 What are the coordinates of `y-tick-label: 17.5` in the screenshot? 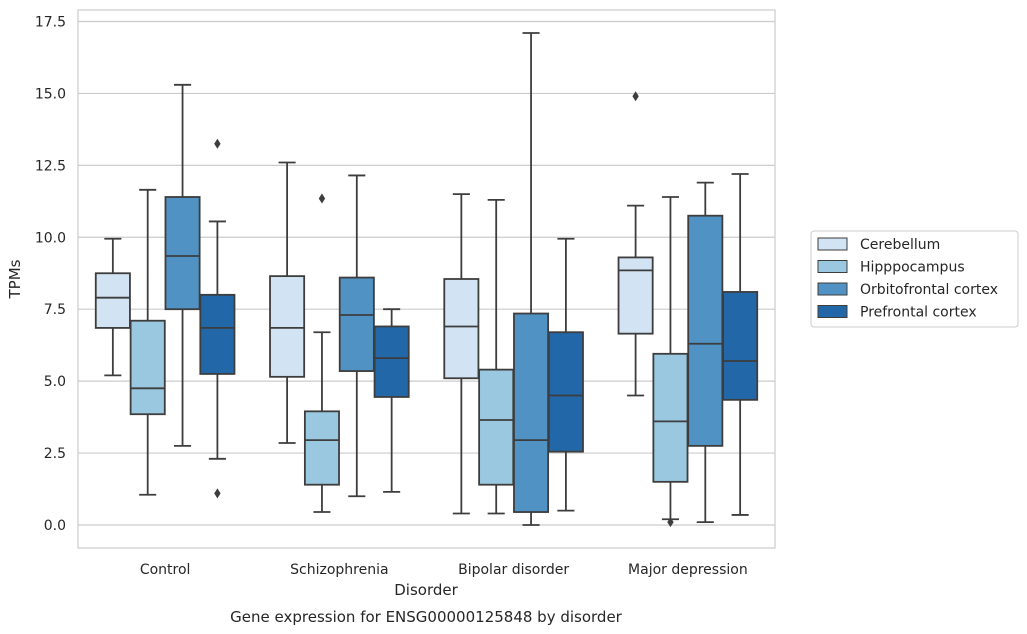 It's located at (50, 23).